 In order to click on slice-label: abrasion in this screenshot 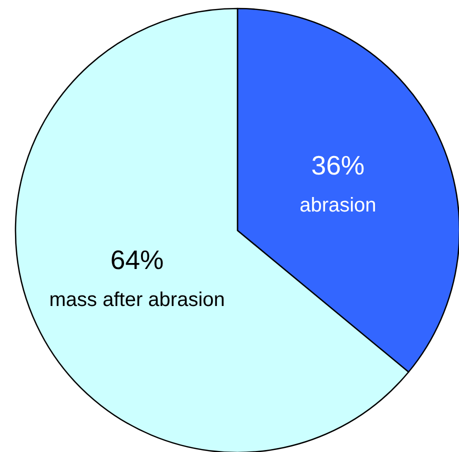, I will do `click(338, 205)`.